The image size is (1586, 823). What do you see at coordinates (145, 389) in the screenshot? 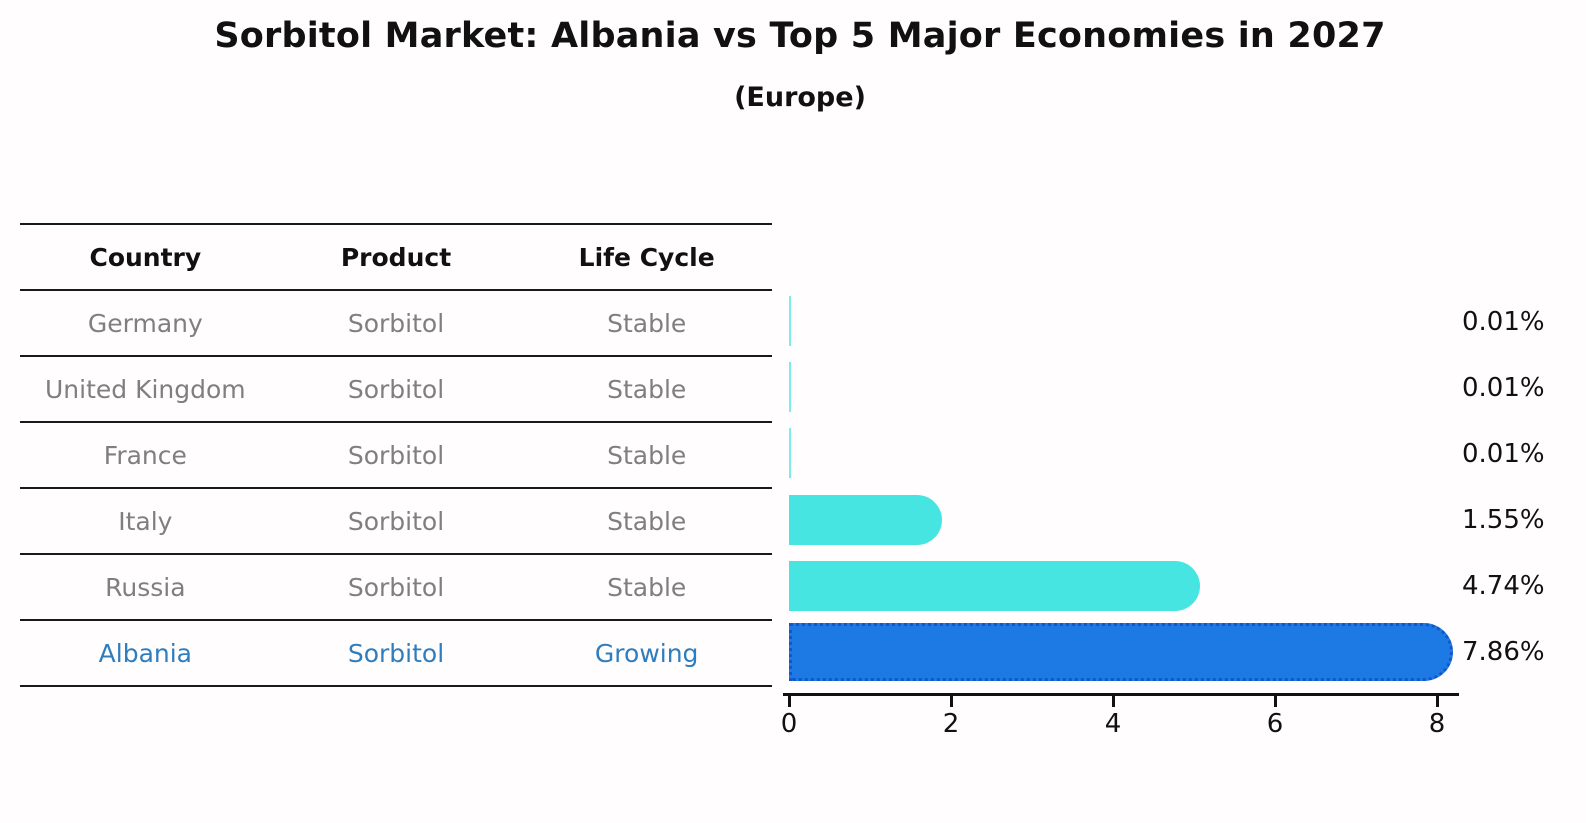
I see `country-cell: United Kingdom` at bounding box center [145, 389].